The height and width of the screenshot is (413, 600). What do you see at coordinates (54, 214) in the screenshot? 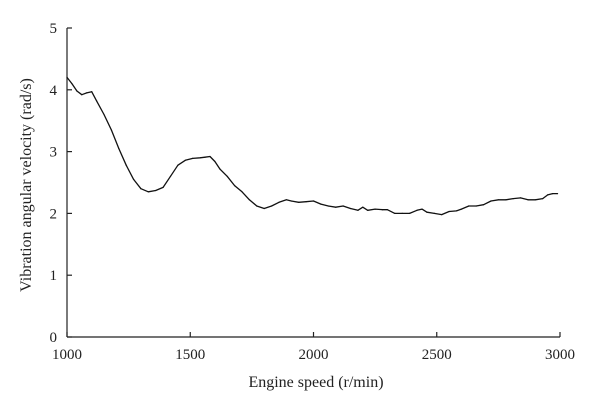
I see `y-tick-label: 2` at bounding box center [54, 214].